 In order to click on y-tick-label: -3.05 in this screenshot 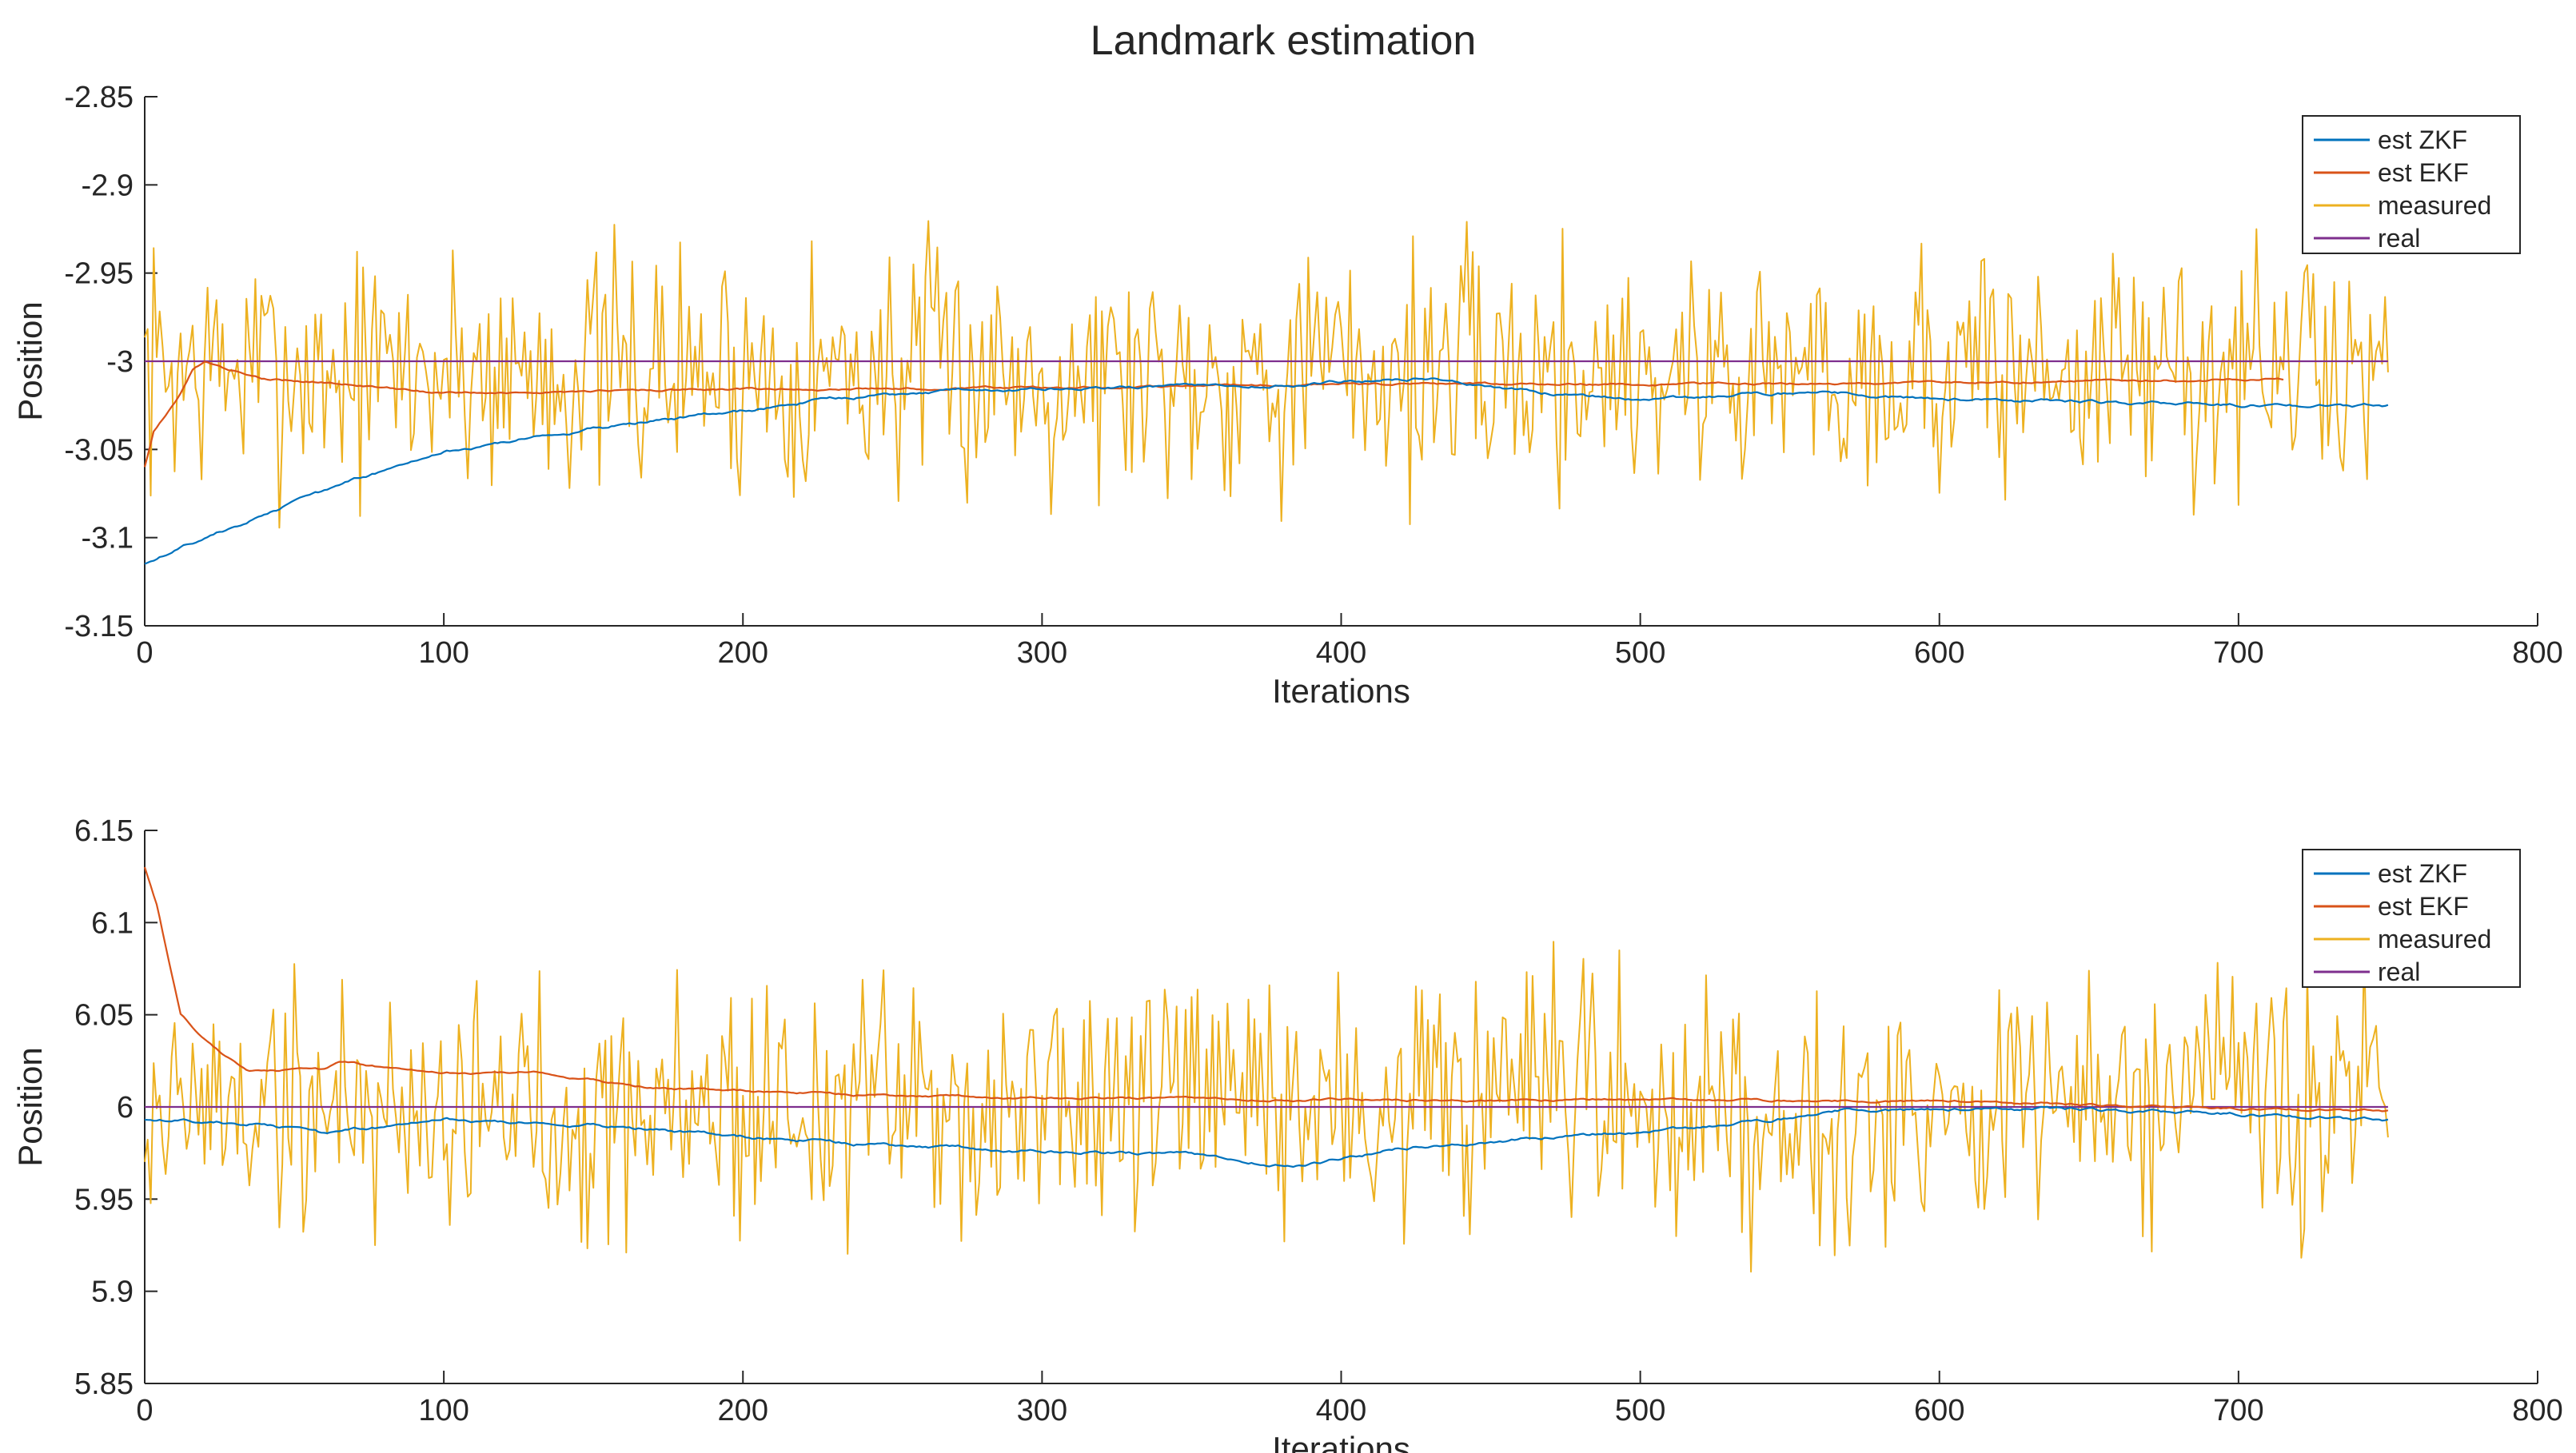, I will do `click(99, 450)`.